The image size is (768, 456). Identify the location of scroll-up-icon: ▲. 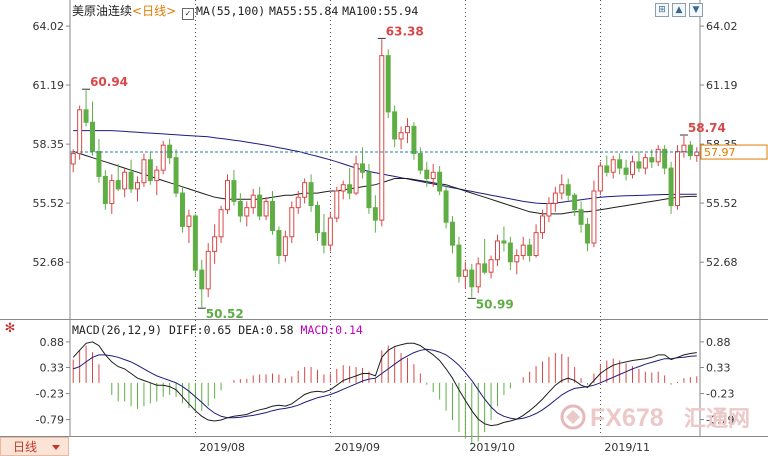
(679, 10).